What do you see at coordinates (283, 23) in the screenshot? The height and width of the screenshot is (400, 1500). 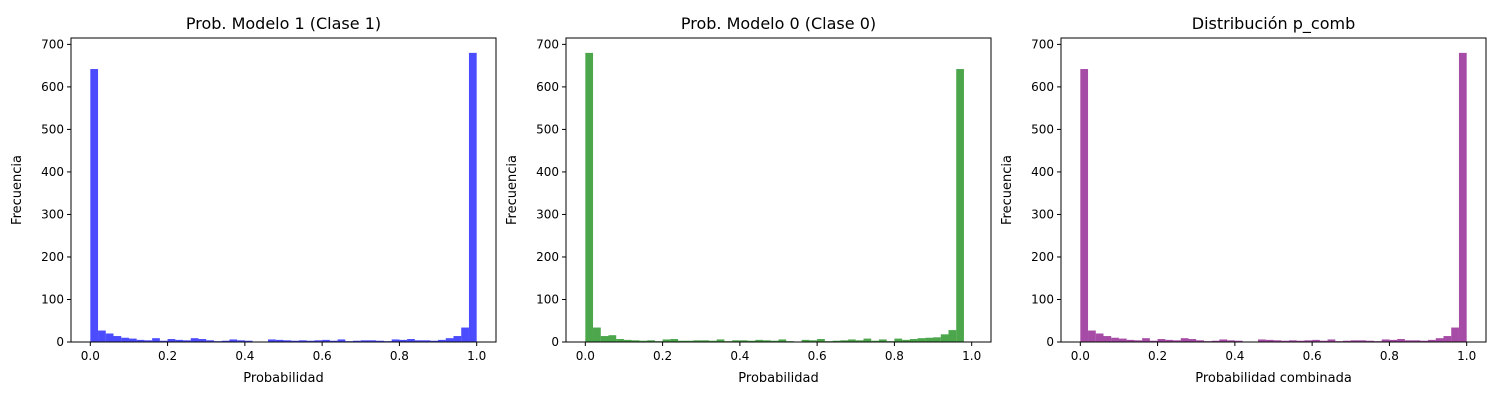 I see `chart-title: Prob. Modelo 1 (Clase 1)` at bounding box center [283, 23].